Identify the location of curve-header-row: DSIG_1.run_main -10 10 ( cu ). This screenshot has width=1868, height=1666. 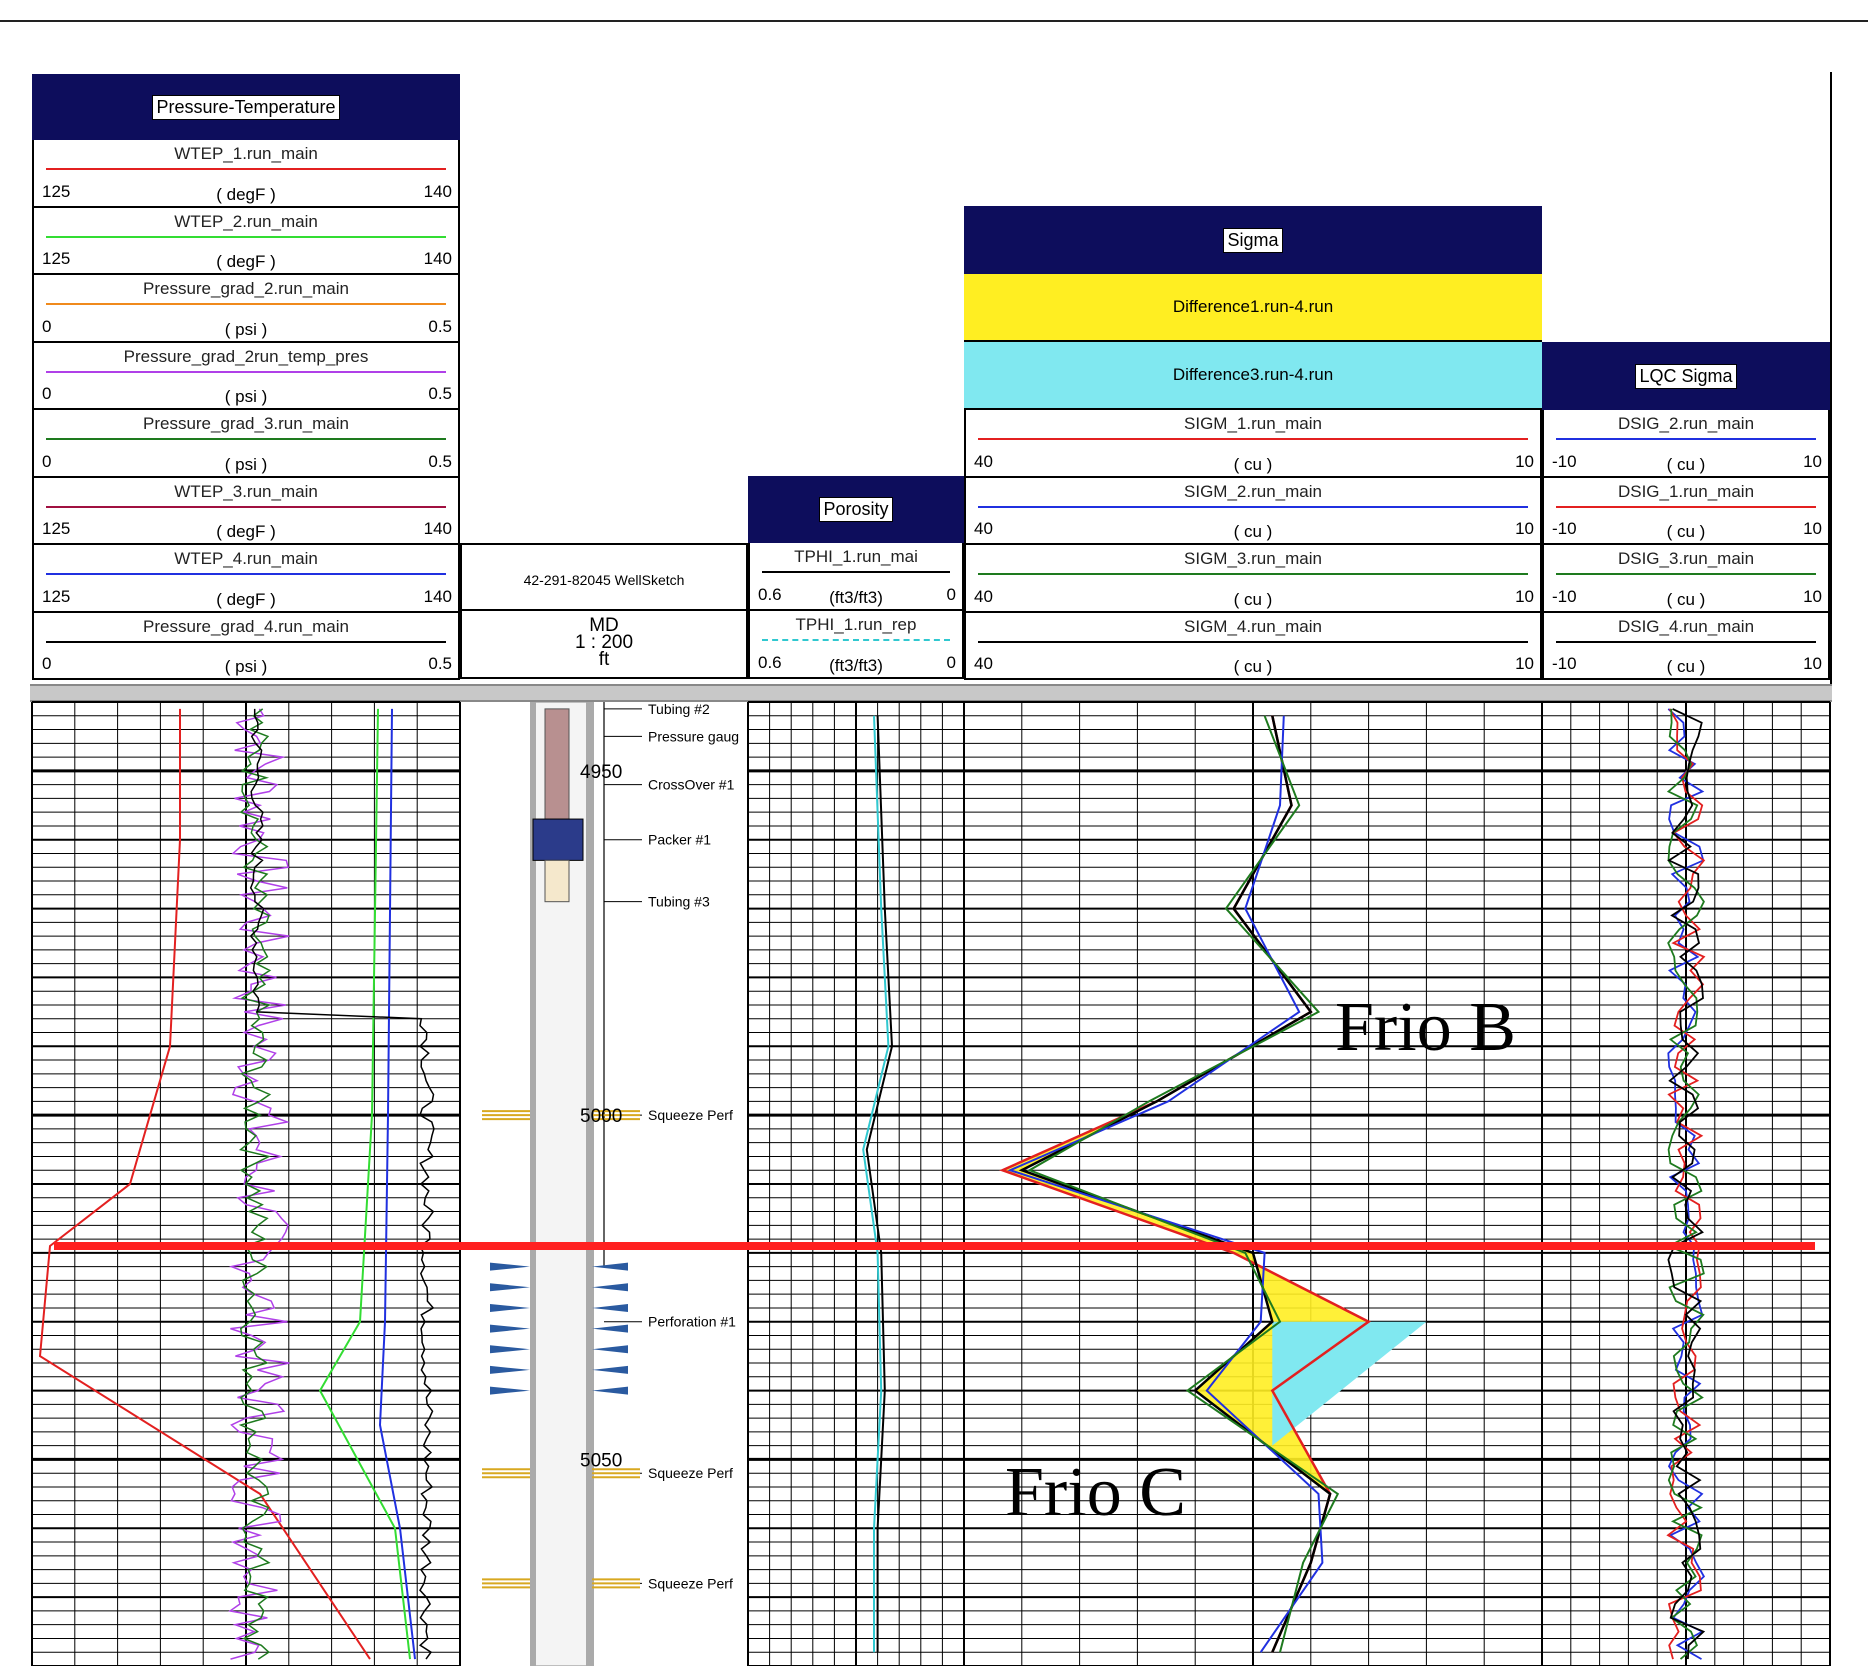
(1686, 511).